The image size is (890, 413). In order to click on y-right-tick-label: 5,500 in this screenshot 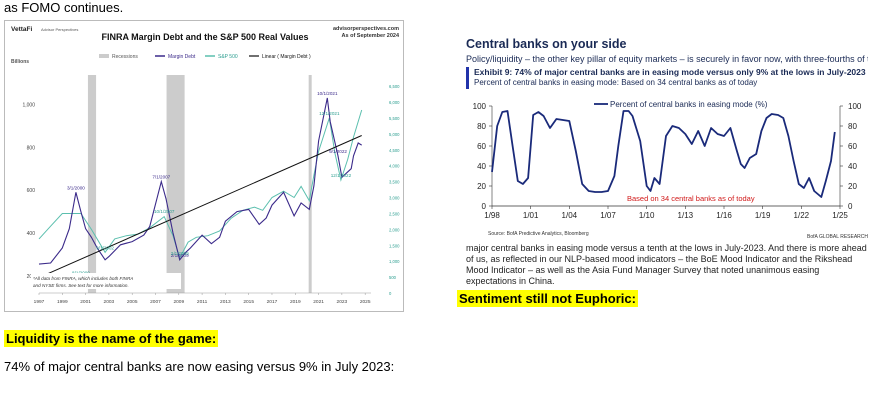, I will do `click(394, 118)`.